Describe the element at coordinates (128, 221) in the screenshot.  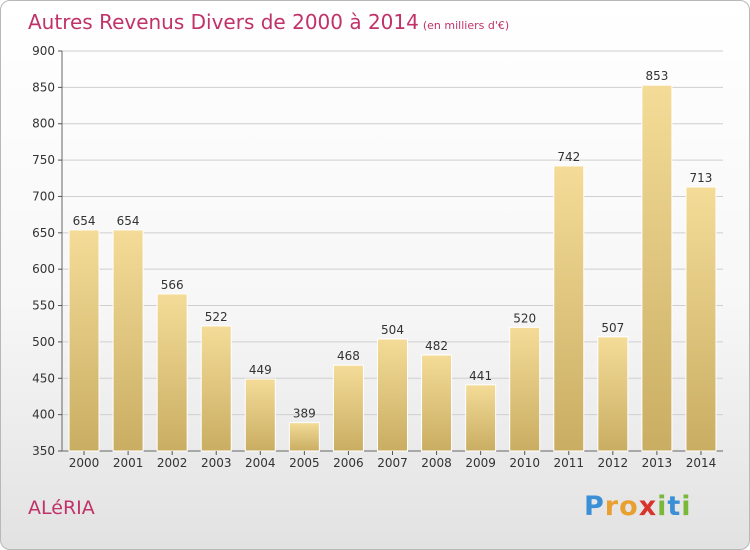
I see `data-label-2001: 654` at that location.